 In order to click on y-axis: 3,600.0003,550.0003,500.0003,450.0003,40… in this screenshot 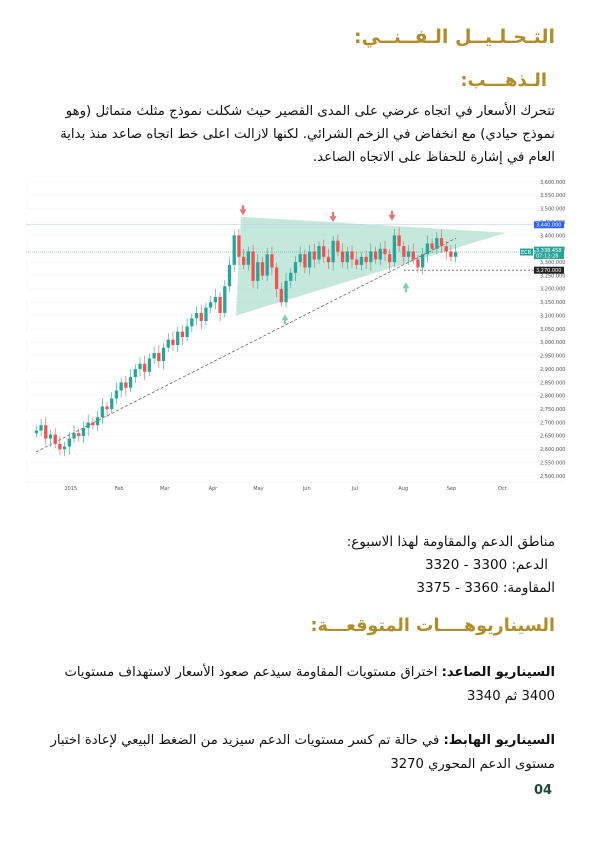, I will do `click(552, 330)`.